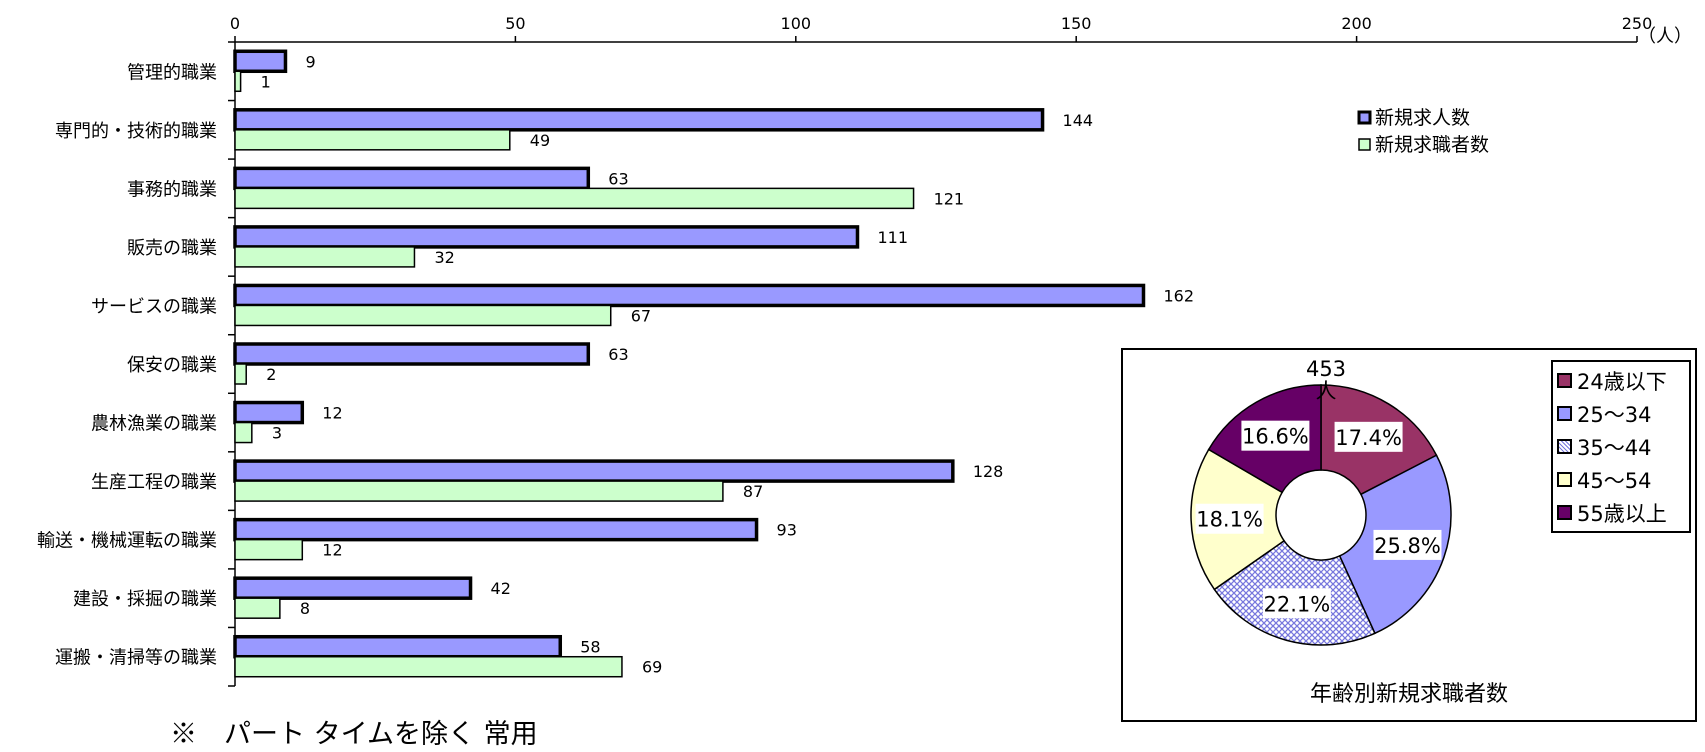 This screenshot has height=752, width=1705. I want to click on data-label: 1, so click(266, 81).